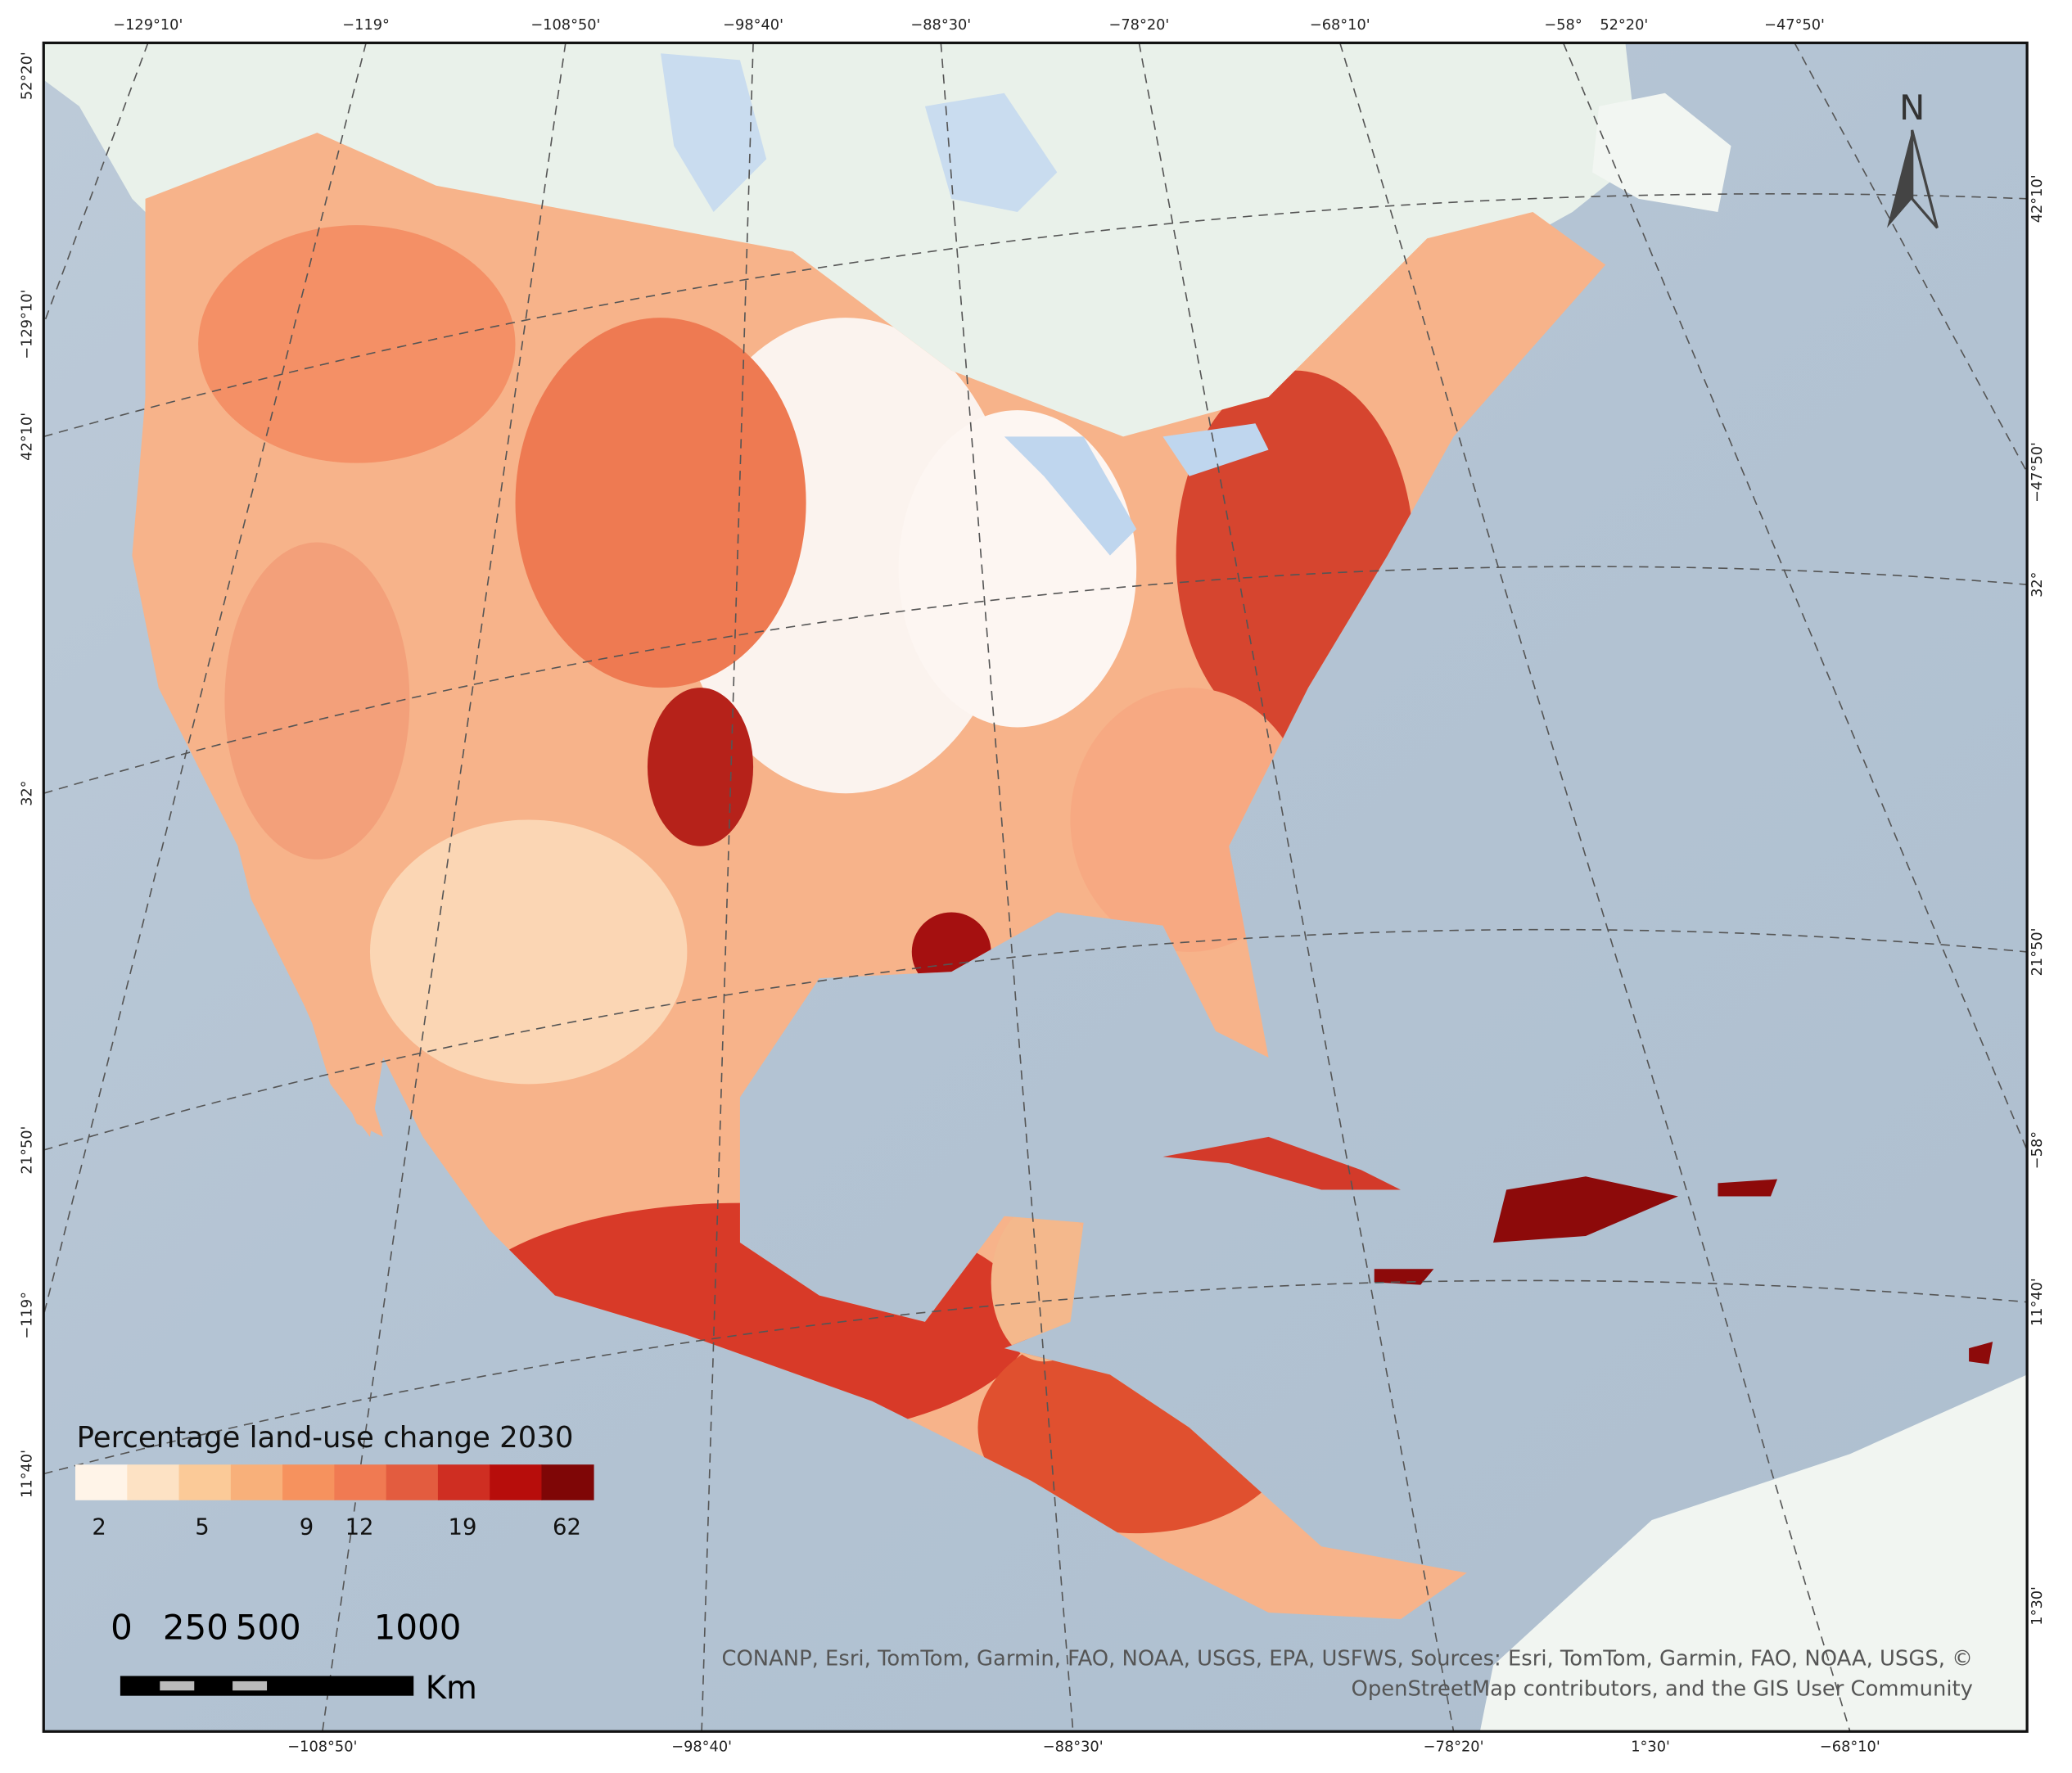 The image size is (2072, 1773). Describe the element at coordinates (567, 1528) in the screenshot. I see `legend-label: 62` at that location.